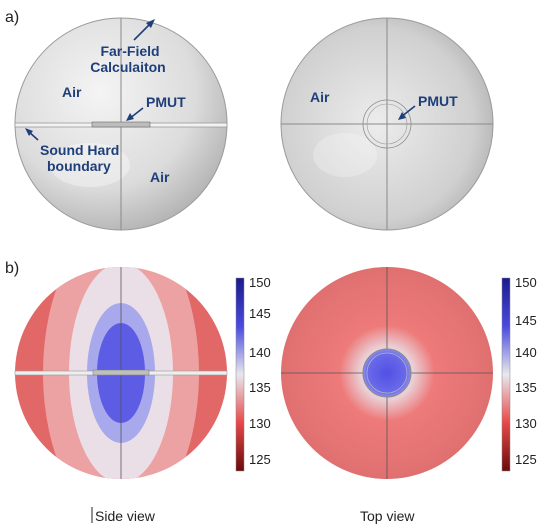 The image size is (550, 531). What do you see at coordinates (345, 155) in the screenshot?
I see `top-sphere-highlight` at bounding box center [345, 155].